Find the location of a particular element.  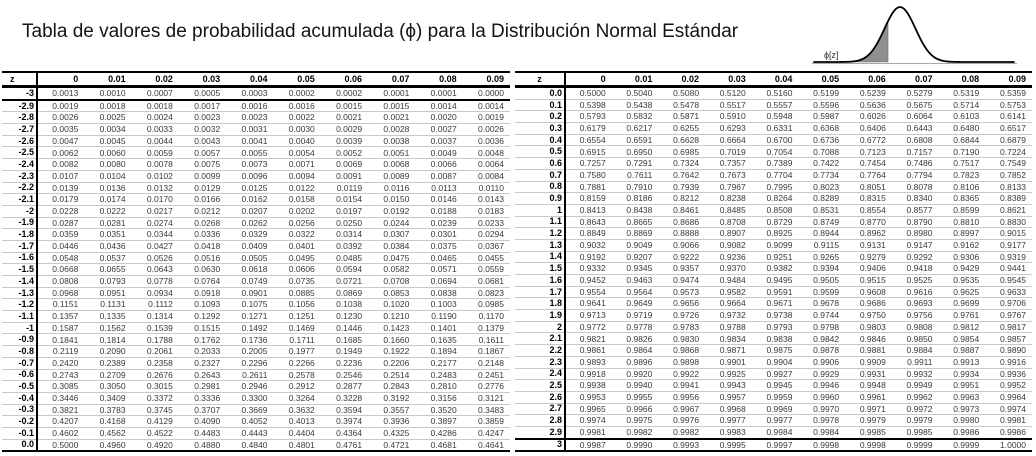

probability-cell: 0.9738 is located at coordinates (779, 315).